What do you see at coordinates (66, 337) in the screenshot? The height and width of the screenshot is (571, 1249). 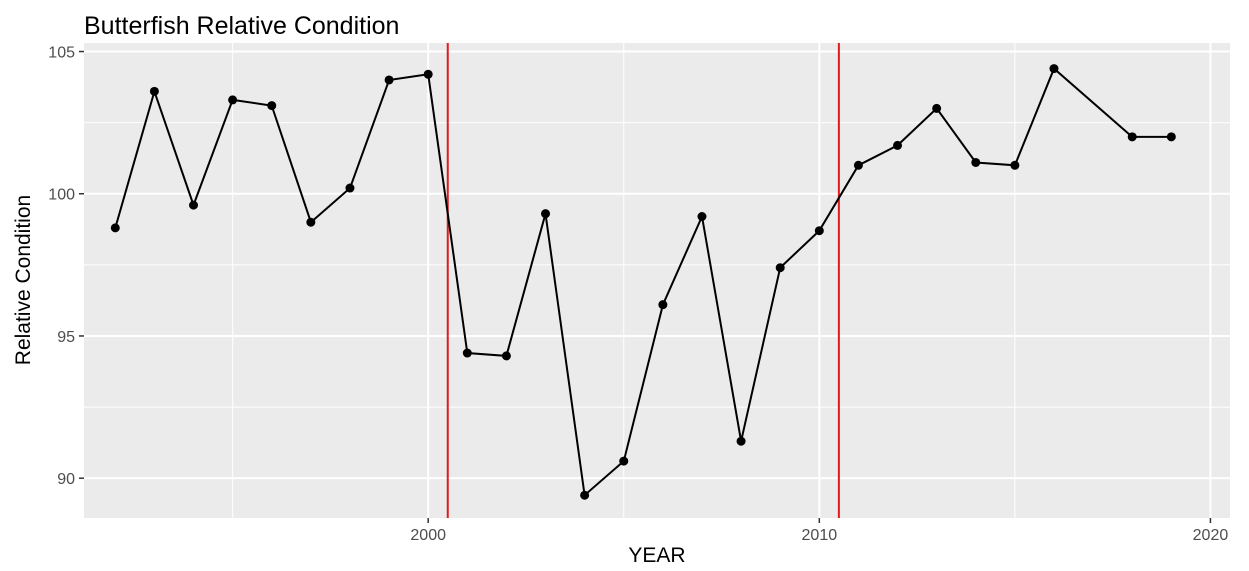 I see `y-tick-label: 95` at bounding box center [66, 337].